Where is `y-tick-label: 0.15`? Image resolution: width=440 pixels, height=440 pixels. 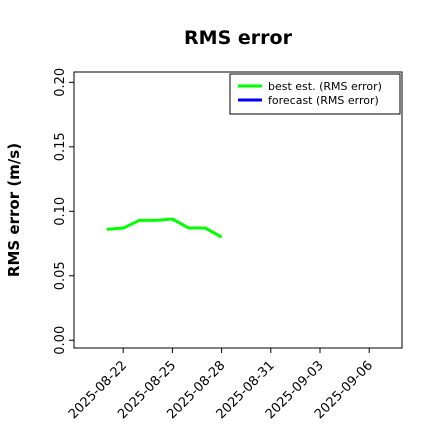
y-tick-label: 0.15 is located at coordinates (60, 146).